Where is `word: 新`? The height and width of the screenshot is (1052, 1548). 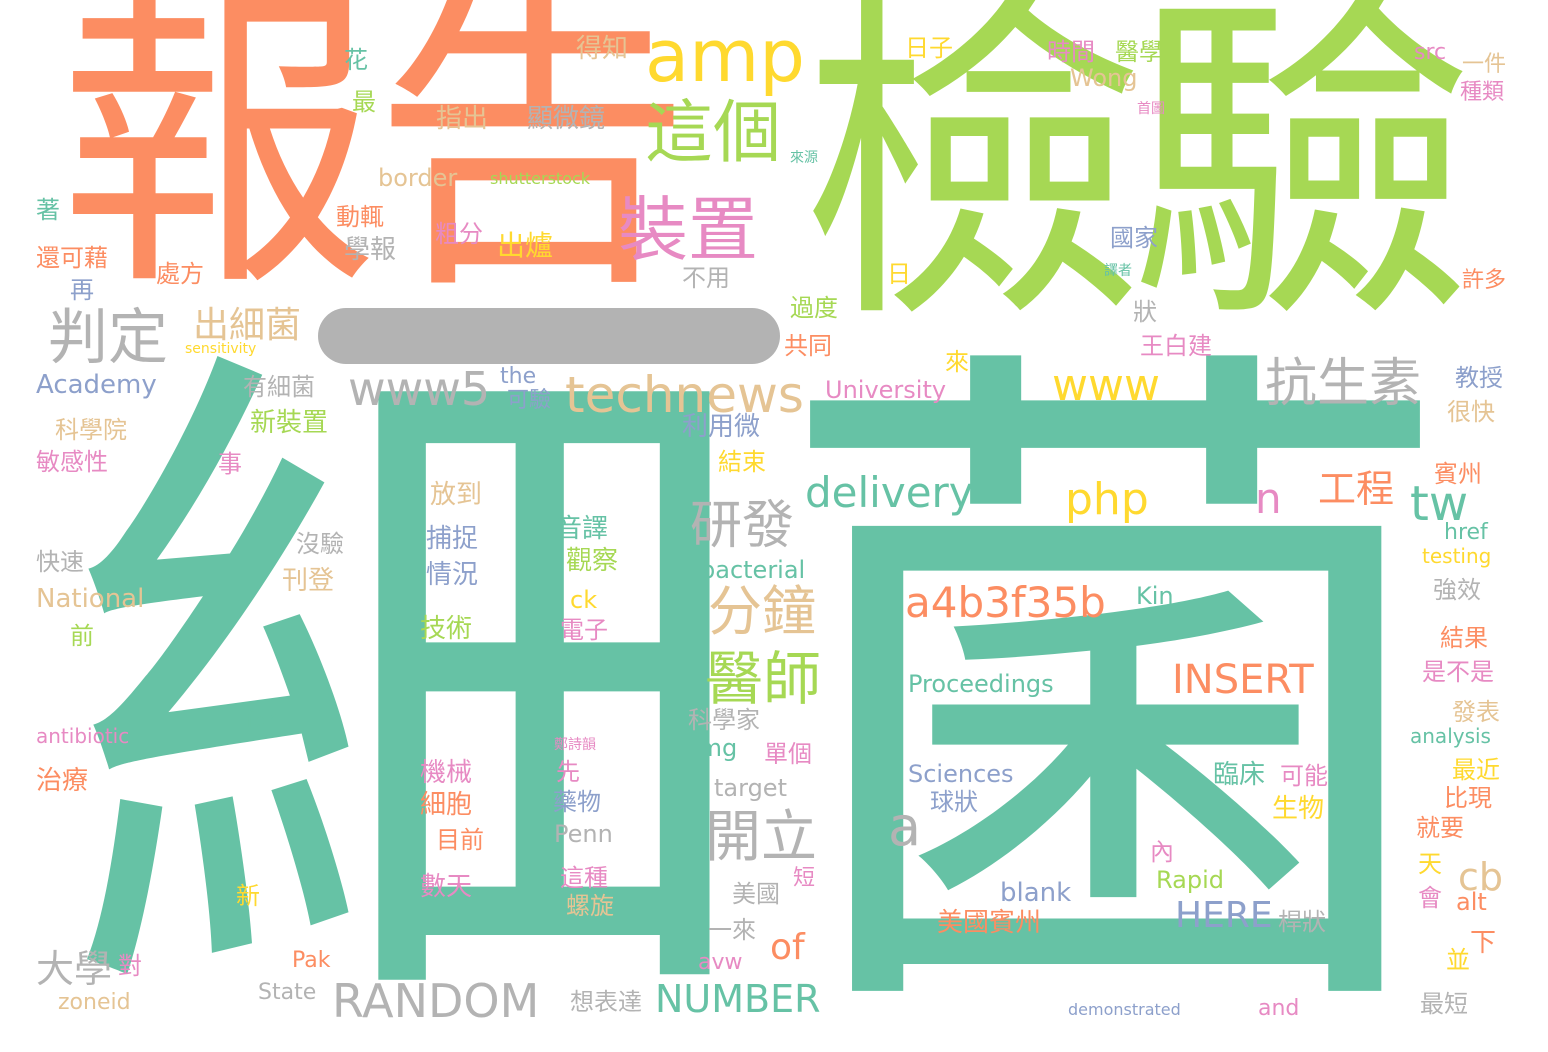
word: 新 is located at coordinates (248, 896).